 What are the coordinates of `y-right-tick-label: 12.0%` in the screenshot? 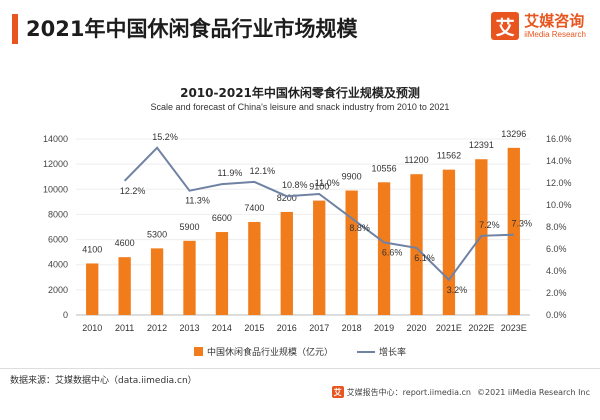 It's located at (559, 183).